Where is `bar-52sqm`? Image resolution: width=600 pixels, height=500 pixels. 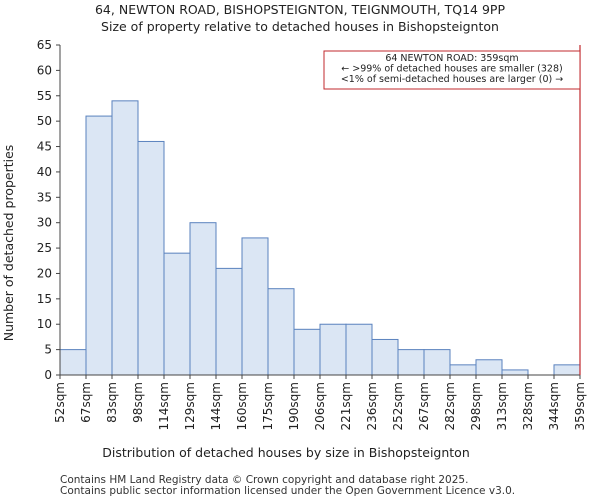
bar-52sqm is located at coordinates (73, 362).